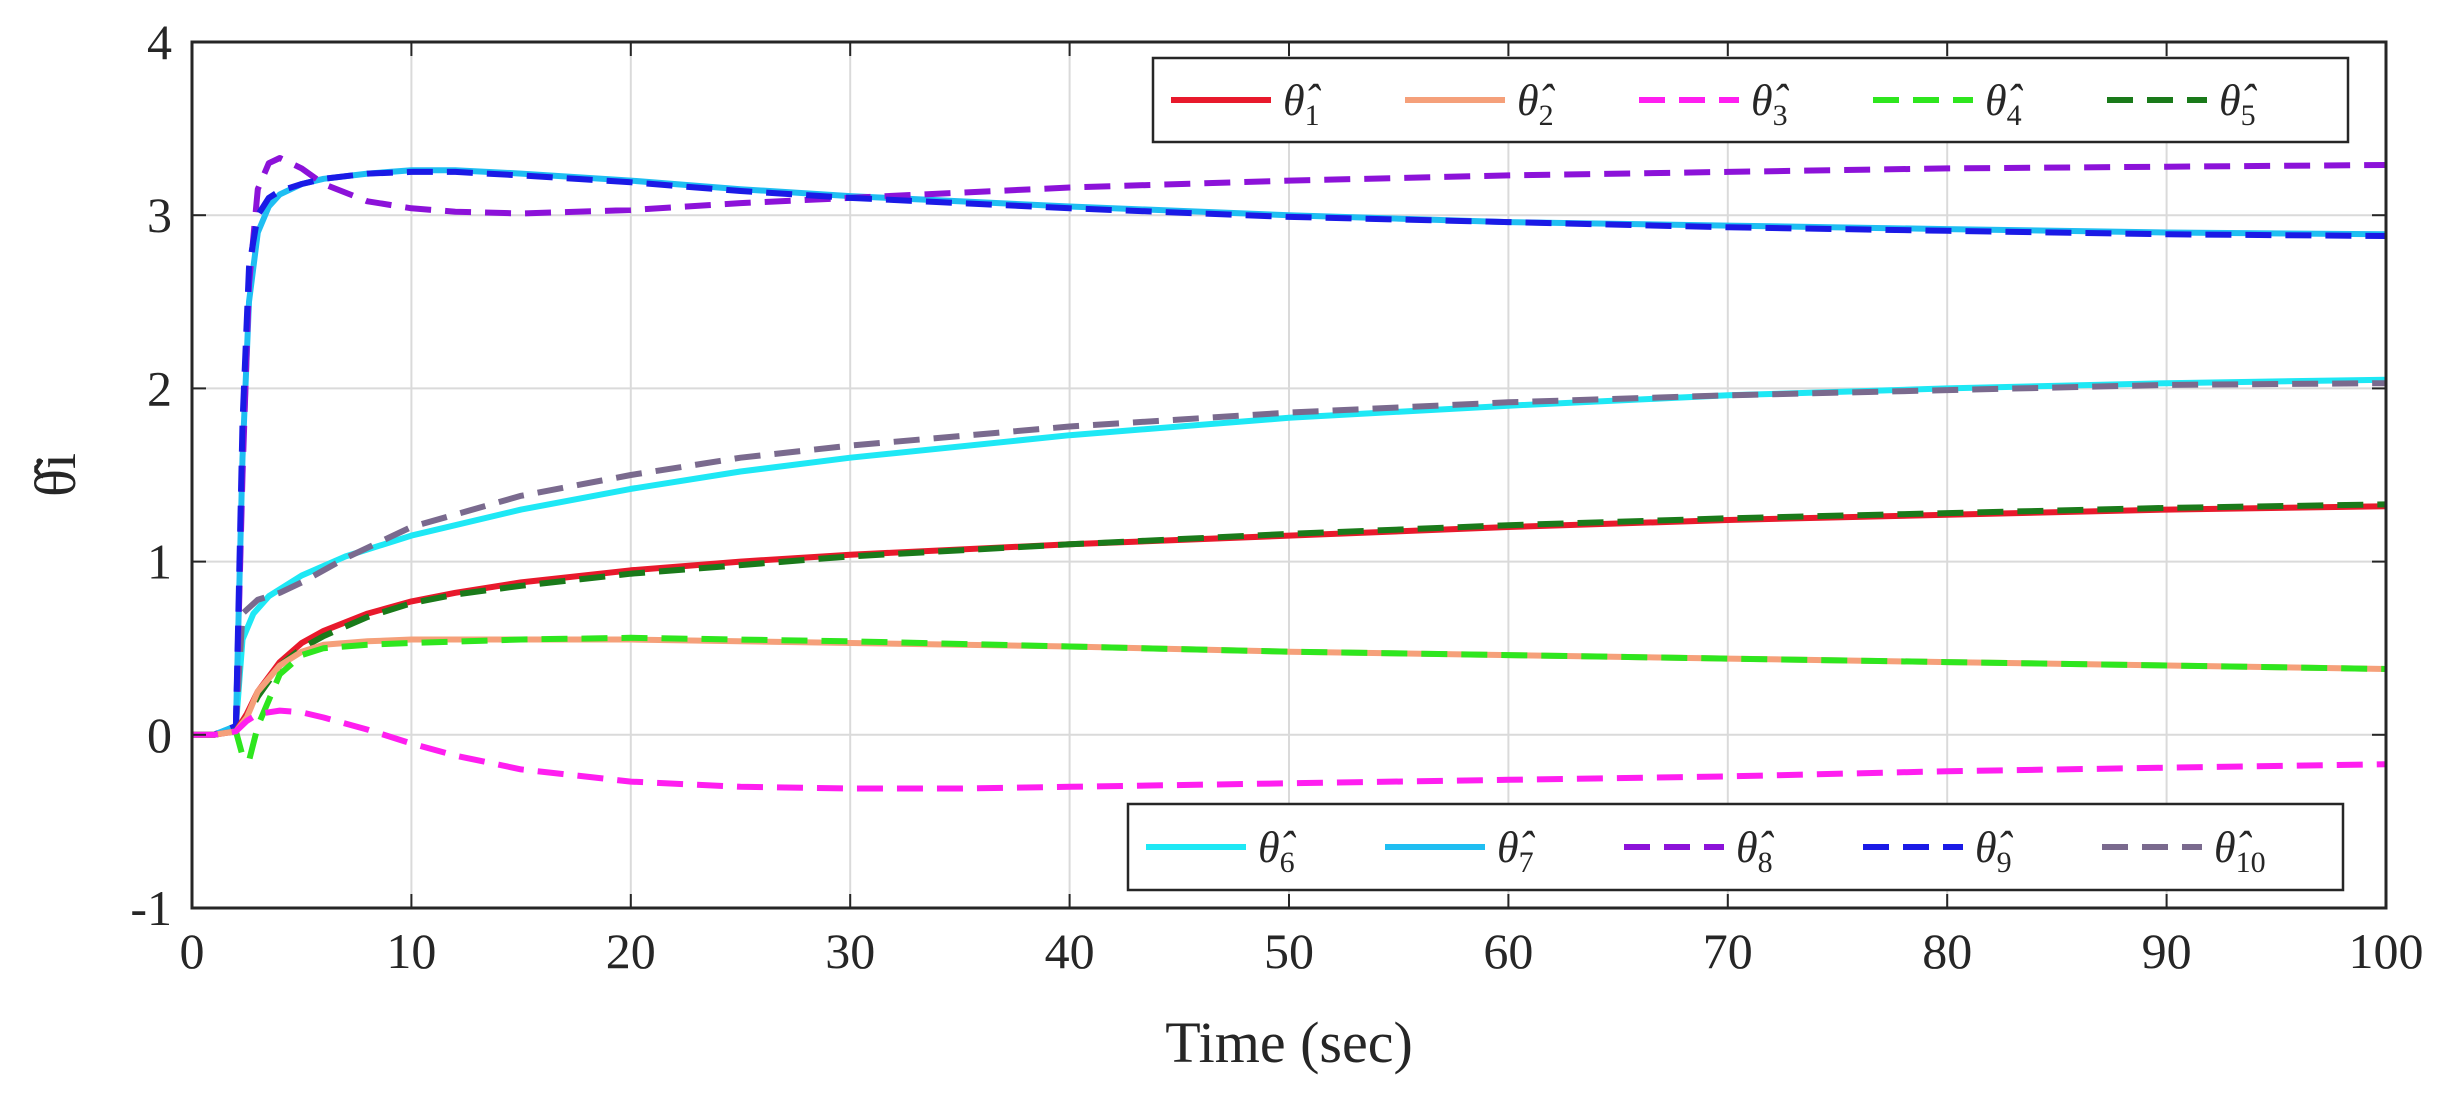  Describe the element at coordinates (159, 735) in the screenshot. I see `y-tick-label: 0` at that location.